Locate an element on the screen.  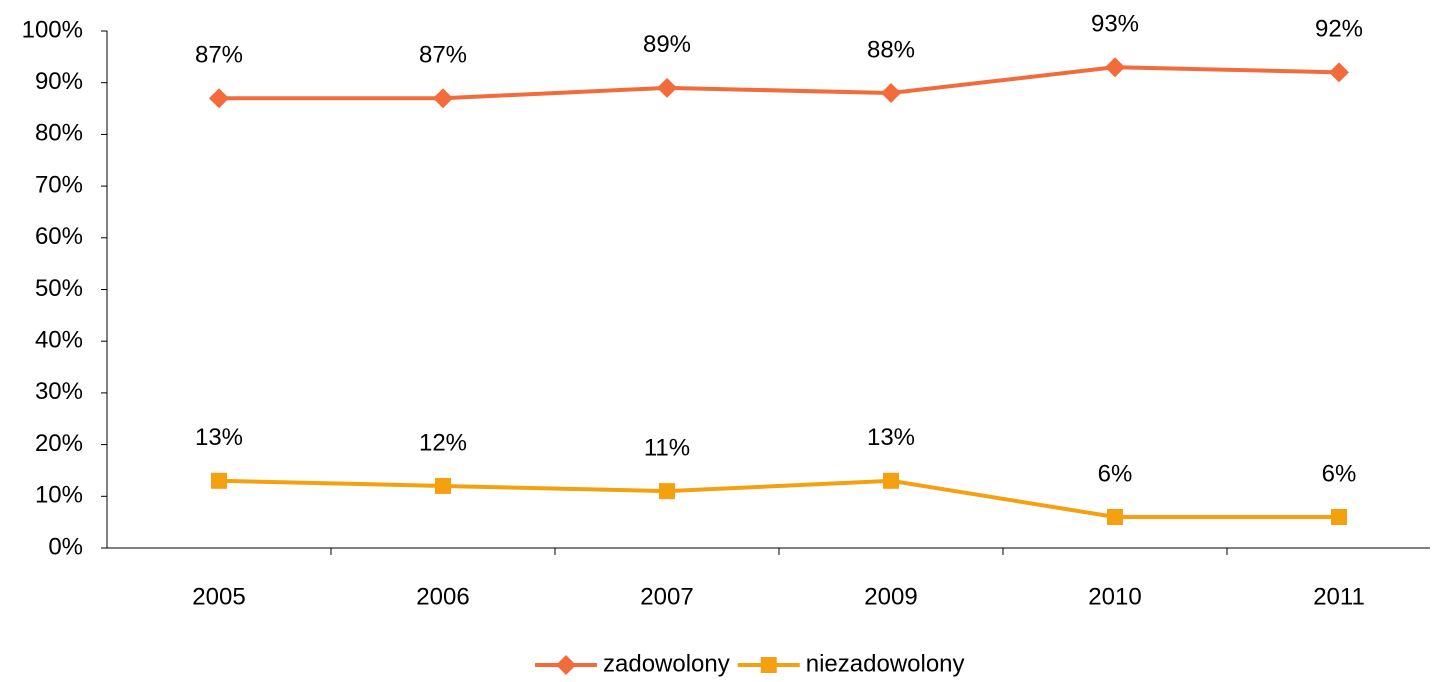
data-label: 92% is located at coordinates (1339, 29).